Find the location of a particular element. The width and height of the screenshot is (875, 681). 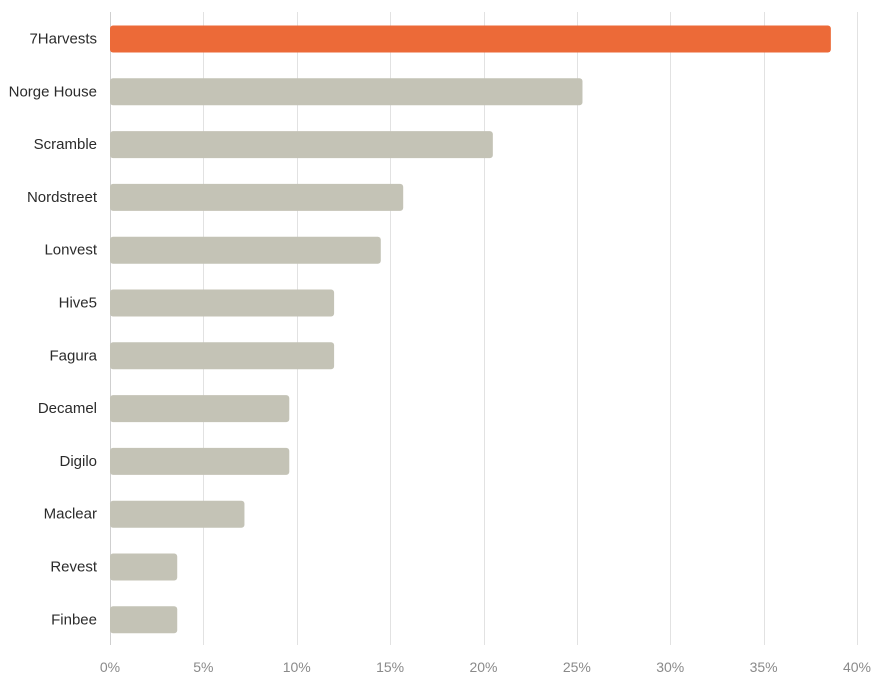

bar-decamel is located at coordinates (200, 409).